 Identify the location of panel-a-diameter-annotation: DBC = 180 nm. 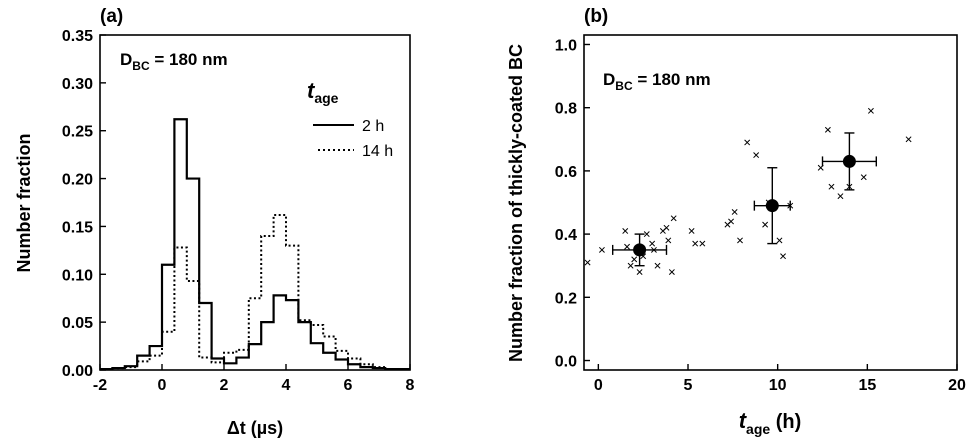
(174, 61).